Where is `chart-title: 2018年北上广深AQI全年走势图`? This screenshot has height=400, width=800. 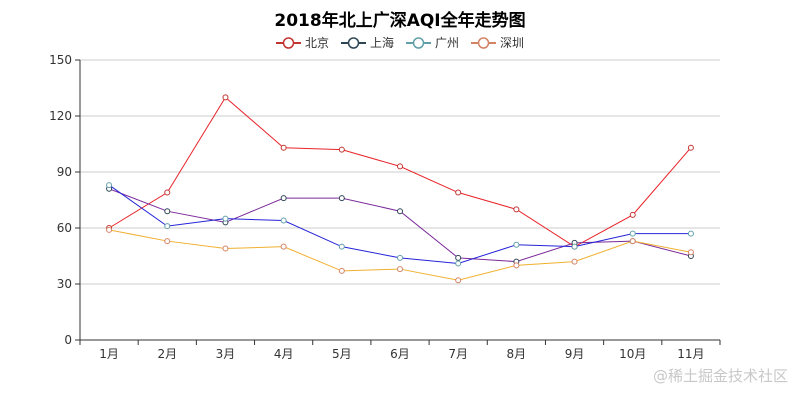 chart-title: 2018年北上广深AQI全年走势图 is located at coordinates (400, 21).